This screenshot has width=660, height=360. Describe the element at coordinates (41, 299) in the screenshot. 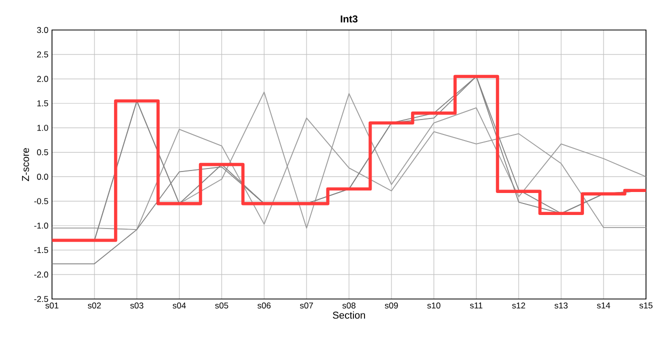

I see `y-tick-label: -2.5` at that location.